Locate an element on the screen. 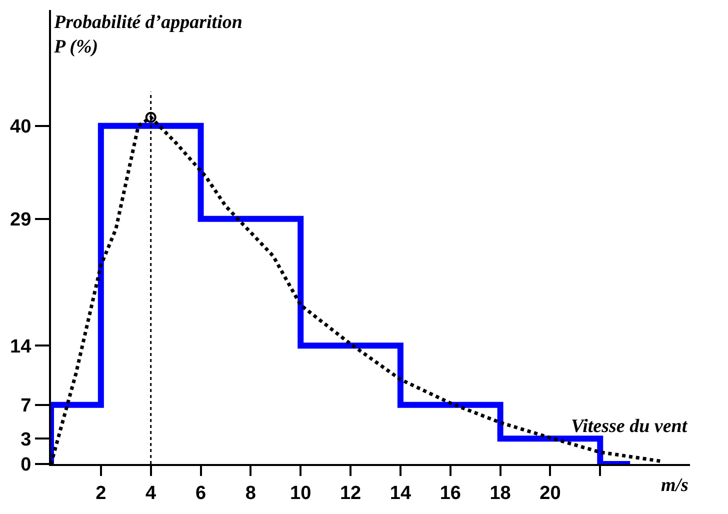 Image resolution: width=728 pixels, height=514 pixels. x-tick-label: 4 is located at coordinates (151, 493).